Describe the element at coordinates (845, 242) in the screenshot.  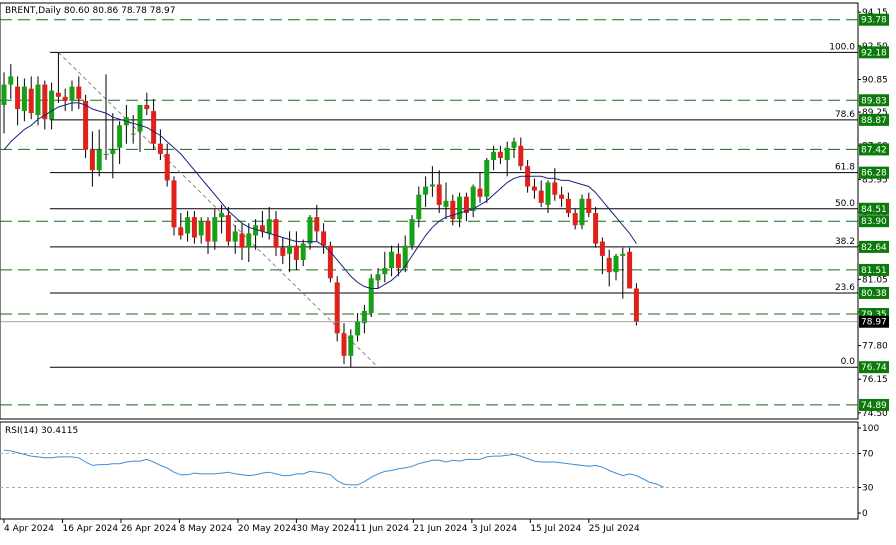
I see `fib-label-4: 38.2` at that location.